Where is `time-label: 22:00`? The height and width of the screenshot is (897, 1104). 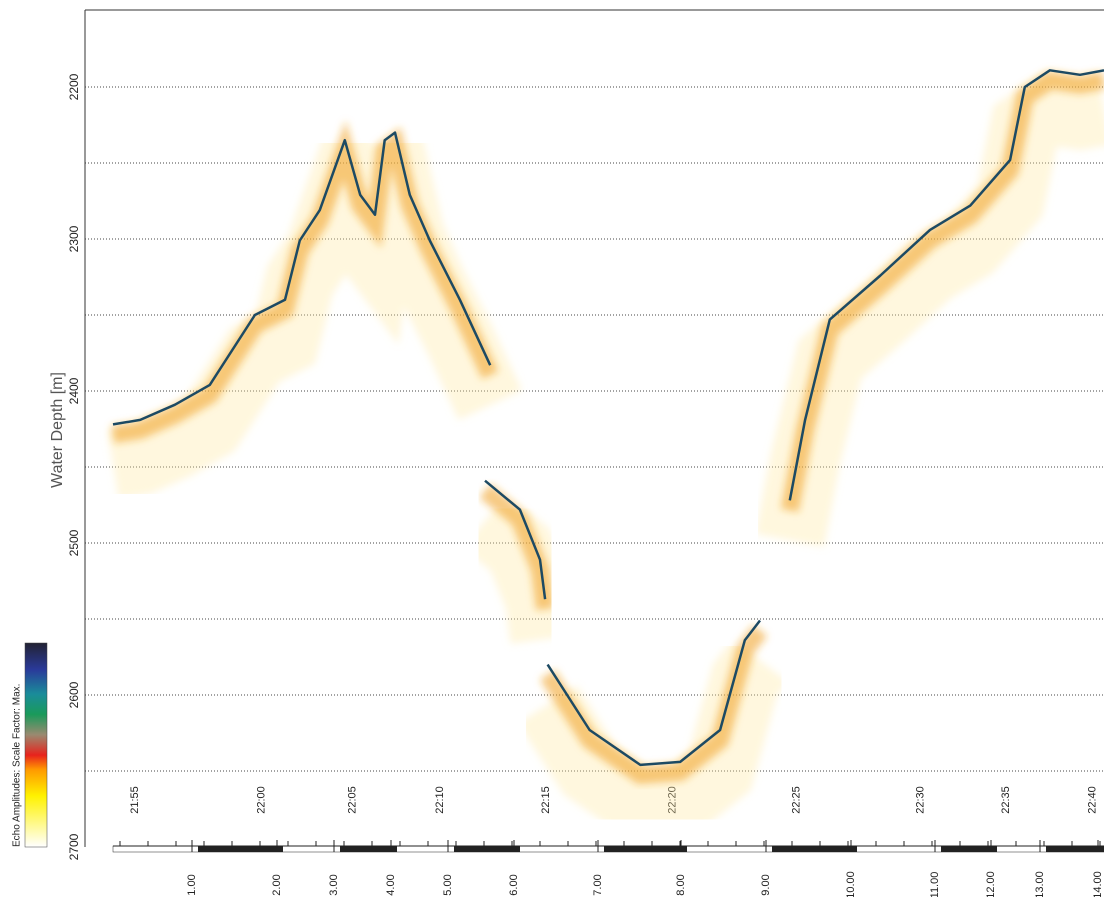
time-label: 22:00 is located at coordinates (262, 800).